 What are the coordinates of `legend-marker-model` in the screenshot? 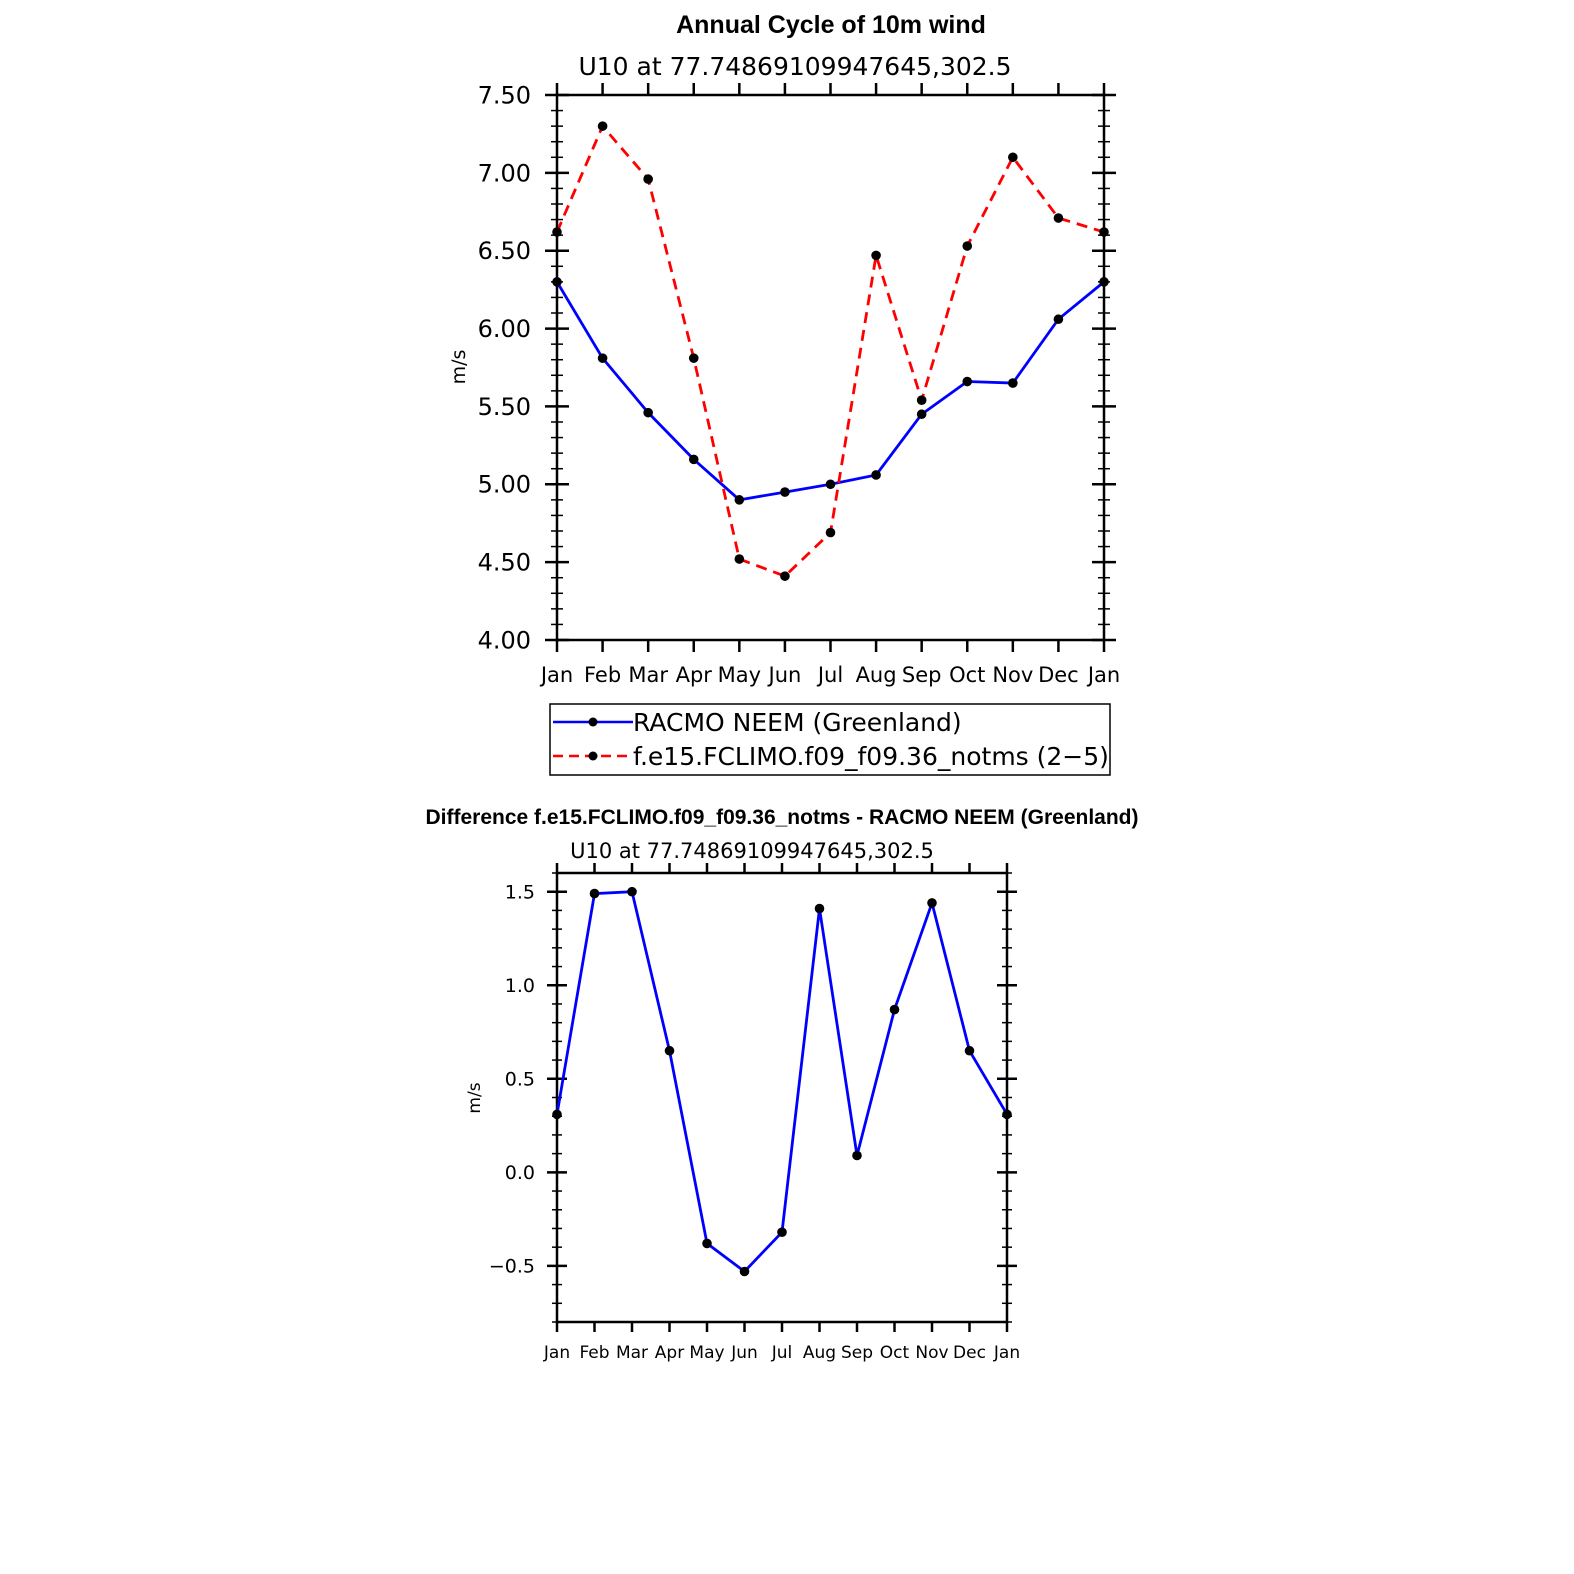 It's located at (593, 756).